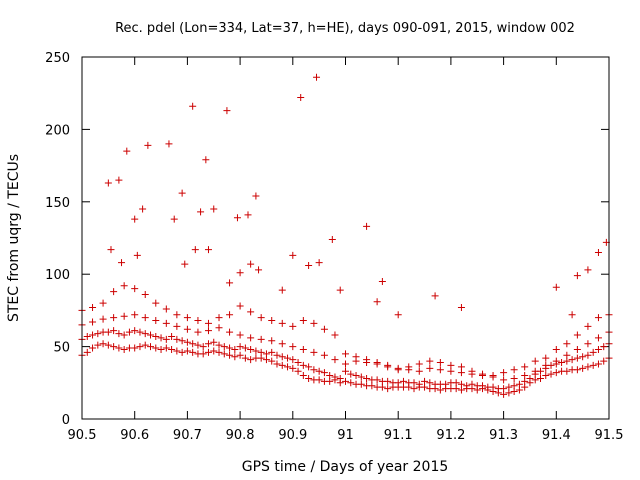  I want to click on y-tick-label: 100, so click(57, 275).